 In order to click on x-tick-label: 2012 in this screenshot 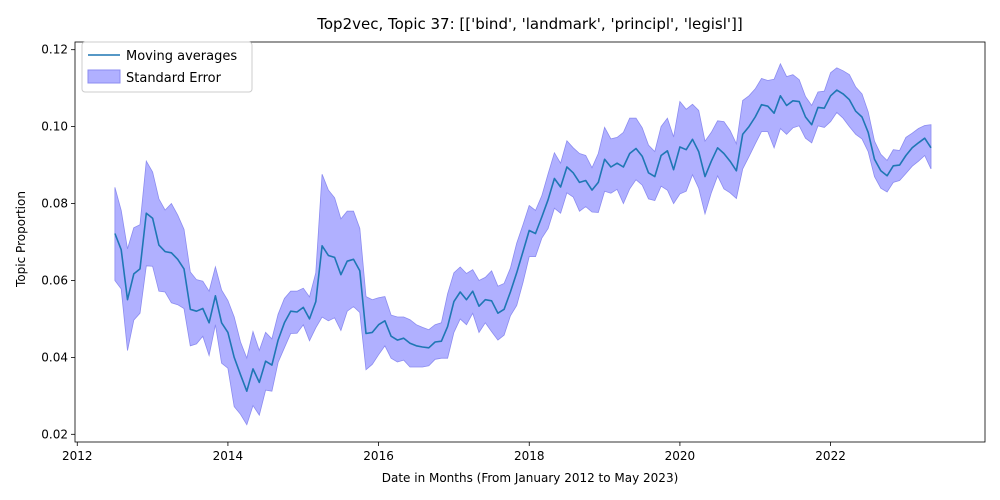, I will do `click(77, 456)`.